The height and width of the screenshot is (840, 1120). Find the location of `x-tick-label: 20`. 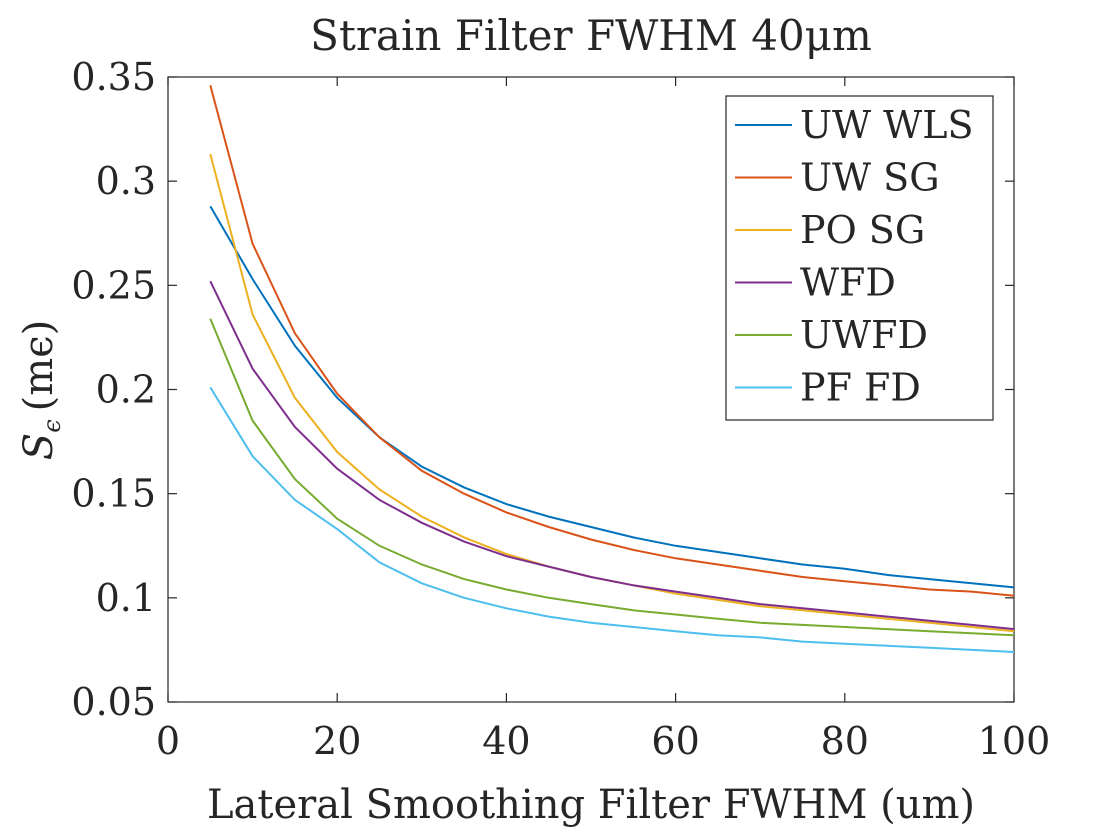

x-tick-label: 20 is located at coordinates (337, 741).